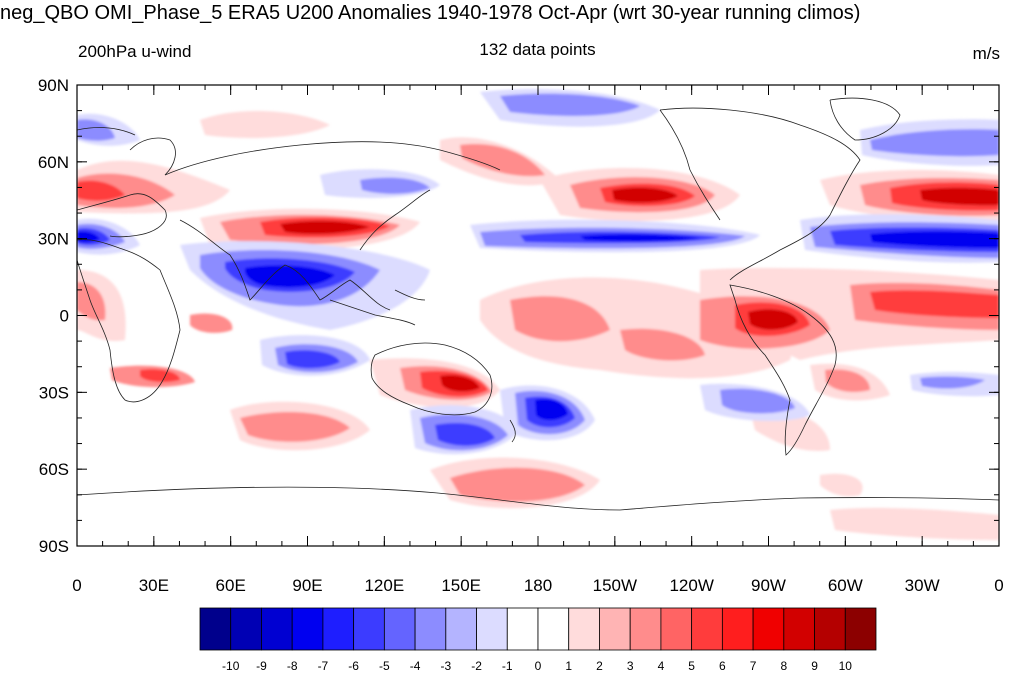 The height and width of the screenshot is (676, 1024). What do you see at coordinates (461, 585) in the screenshot?
I see `longitude-label: 150E` at bounding box center [461, 585].